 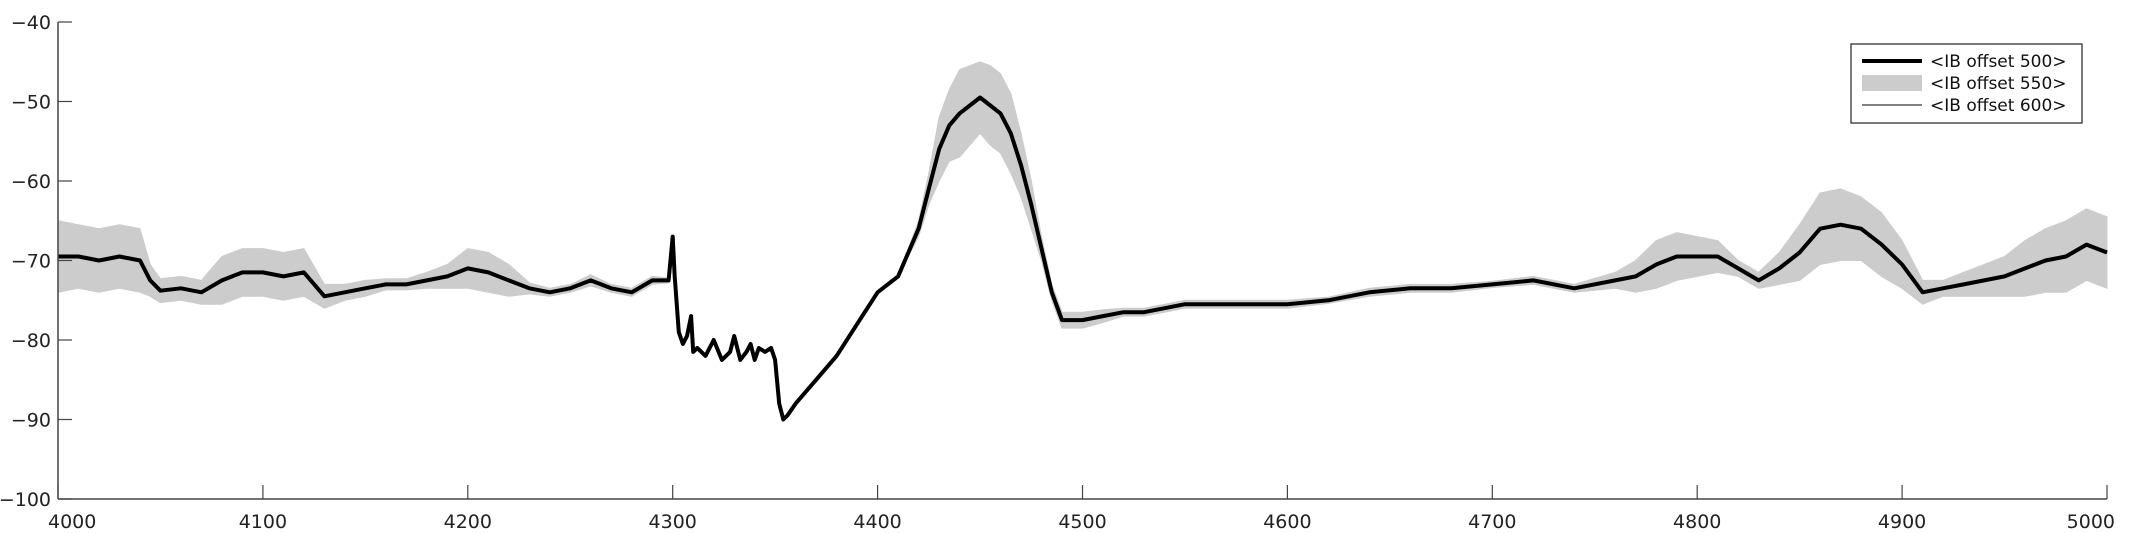 What do you see at coordinates (2091, 522) in the screenshot?
I see `x-tick-label: 5000` at bounding box center [2091, 522].